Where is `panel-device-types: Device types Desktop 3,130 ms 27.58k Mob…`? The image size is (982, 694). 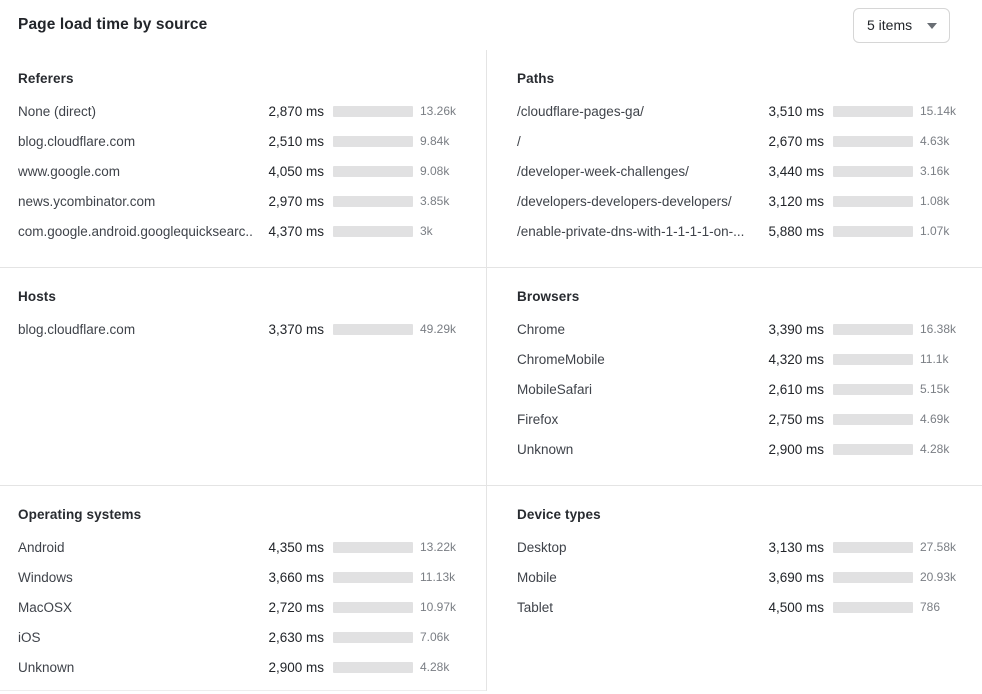 panel-device-types: Device types Desktop 3,130 ms 27.58k Mob… is located at coordinates (734, 588).